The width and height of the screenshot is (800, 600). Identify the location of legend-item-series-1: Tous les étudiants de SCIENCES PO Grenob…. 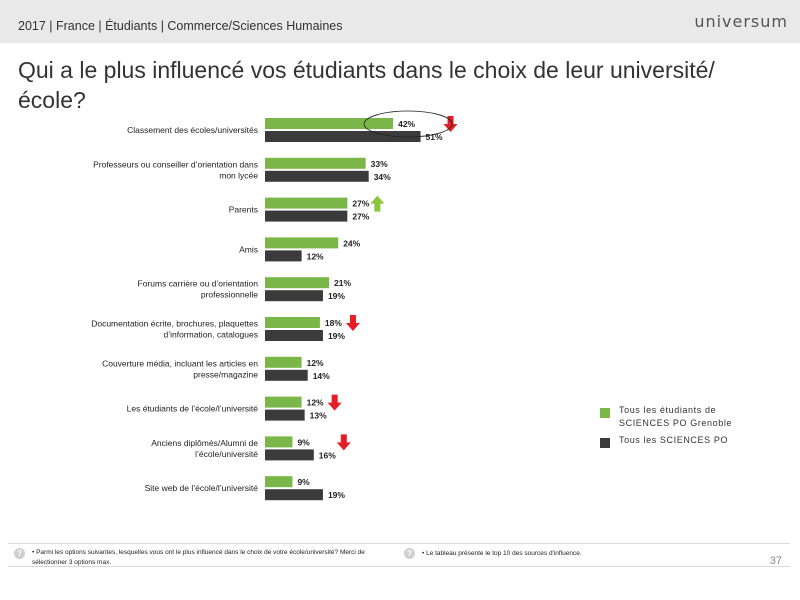
(675, 417).